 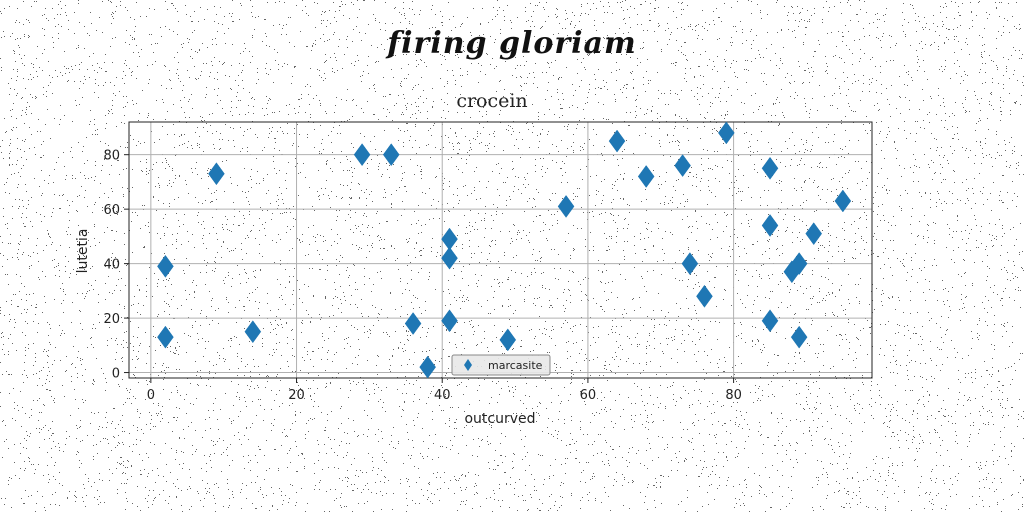 What do you see at coordinates (515, 365) in the screenshot?
I see `legend-label: marcasite` at bounding box center [515, 365].